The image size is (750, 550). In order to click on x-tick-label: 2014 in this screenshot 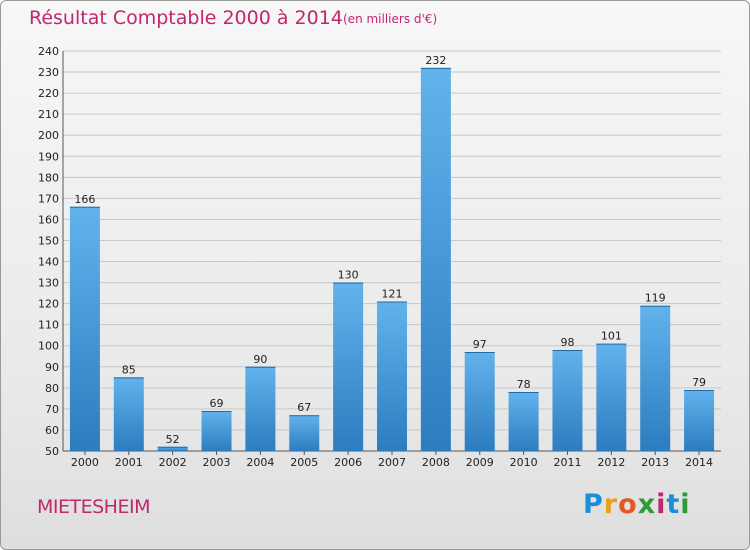, I will do `click(699, 462)`.